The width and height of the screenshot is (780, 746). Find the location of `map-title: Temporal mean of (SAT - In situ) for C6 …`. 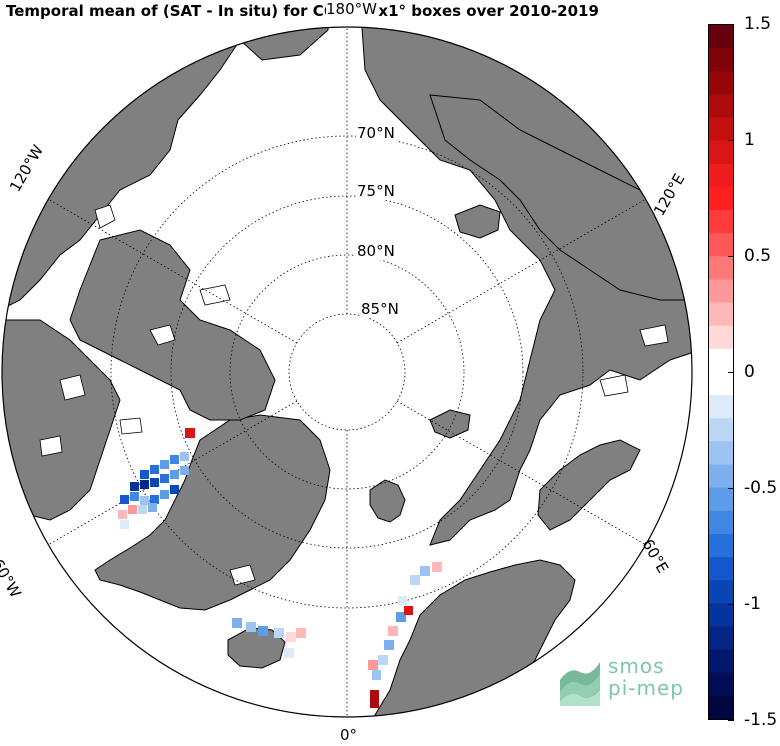

map-title: Temporal mean of (SAT - In situ) for C6 … is located at coordinates (302, 11).